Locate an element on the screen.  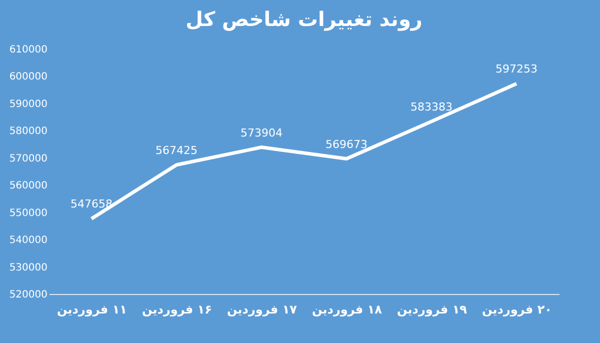
x-tick-label: ۱۹ فروردین is located at coordinates (432, 309).